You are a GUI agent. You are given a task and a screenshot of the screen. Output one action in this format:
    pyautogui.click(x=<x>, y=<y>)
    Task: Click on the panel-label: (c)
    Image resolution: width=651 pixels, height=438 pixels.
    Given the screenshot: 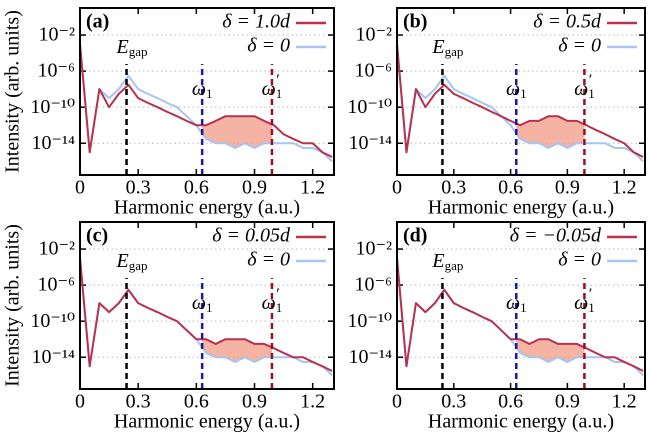 What is the action you would take?
    pyautogui.click(x=97, y=236)
    